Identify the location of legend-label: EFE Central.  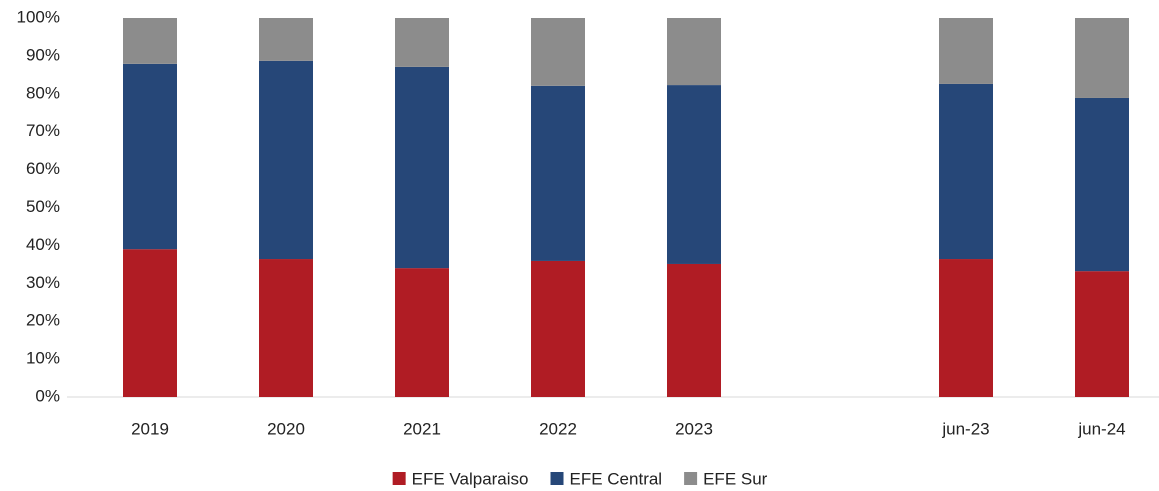
(616, 478).